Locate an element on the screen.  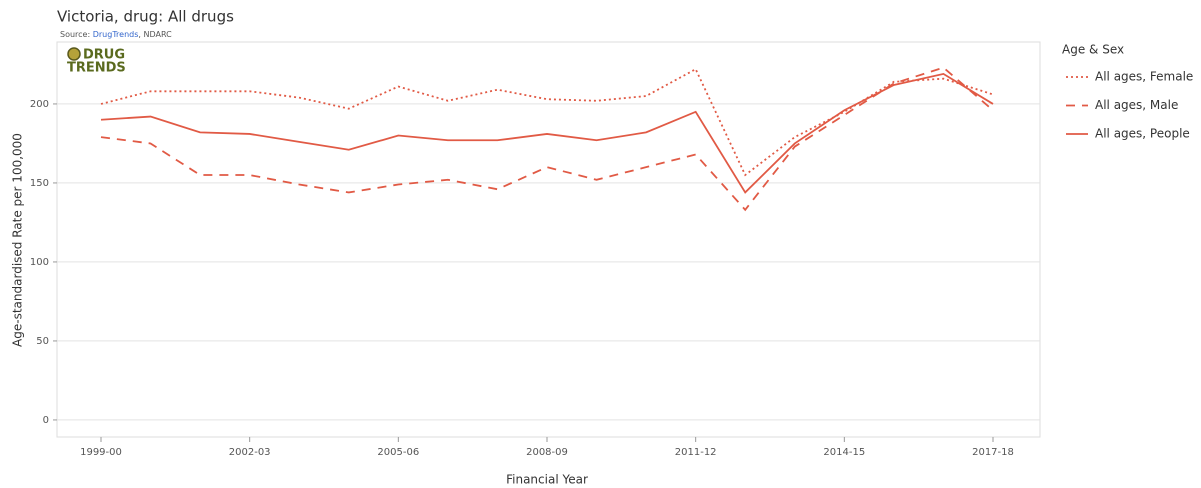
logo-icon is located at coordinates (74, 54).